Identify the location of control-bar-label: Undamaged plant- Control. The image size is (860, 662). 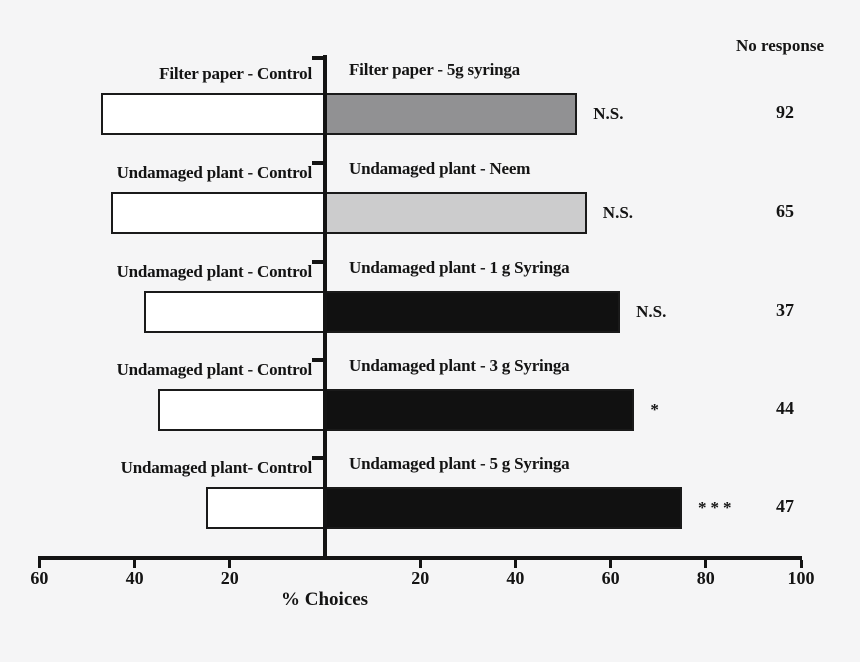
(216, 467).